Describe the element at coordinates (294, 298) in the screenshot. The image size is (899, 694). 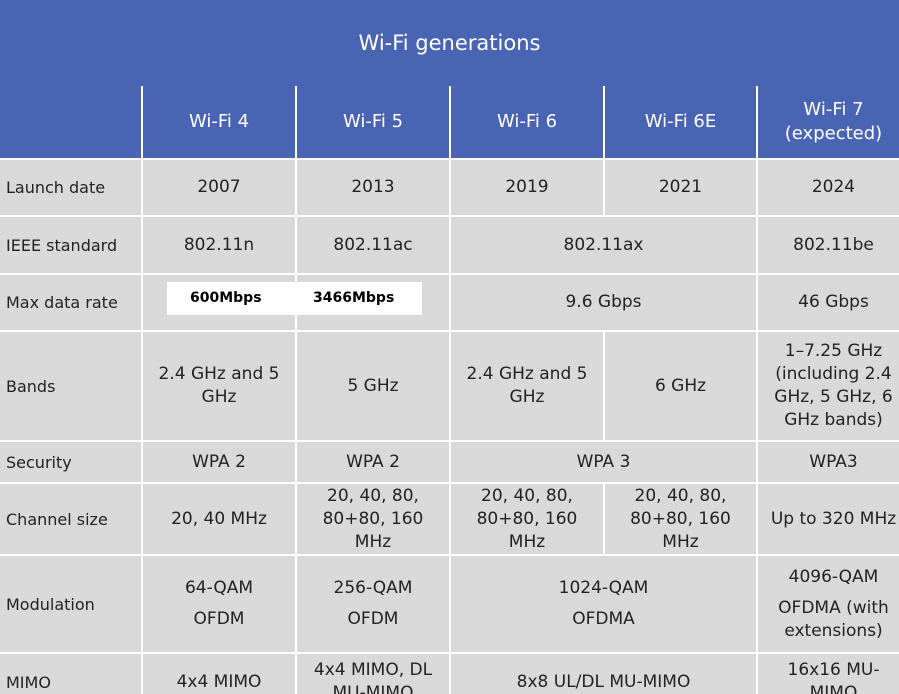
I see `rate-overlay-box` at that location.